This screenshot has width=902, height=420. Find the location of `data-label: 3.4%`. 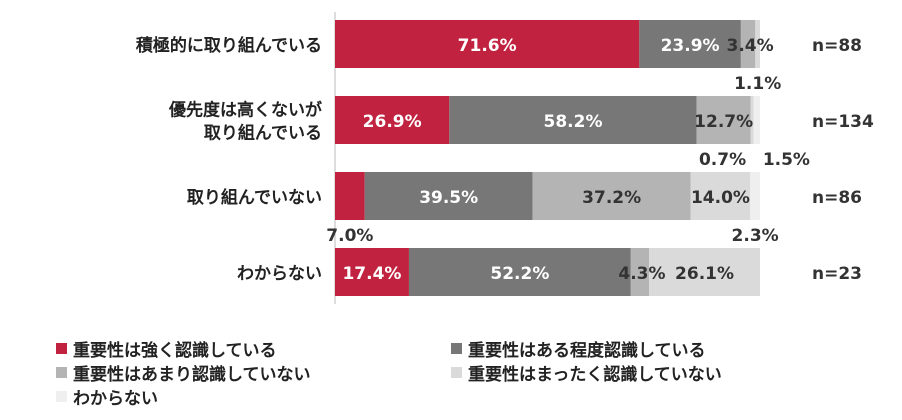

data-label: 3.4% is located at coordinates (750, 46).